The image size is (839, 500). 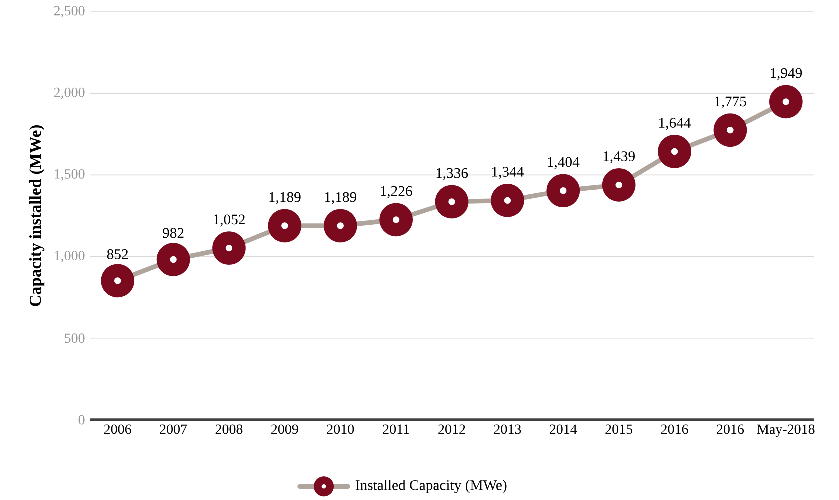 I want to click on y-tick-label: 500, so click(x=75, y=339).